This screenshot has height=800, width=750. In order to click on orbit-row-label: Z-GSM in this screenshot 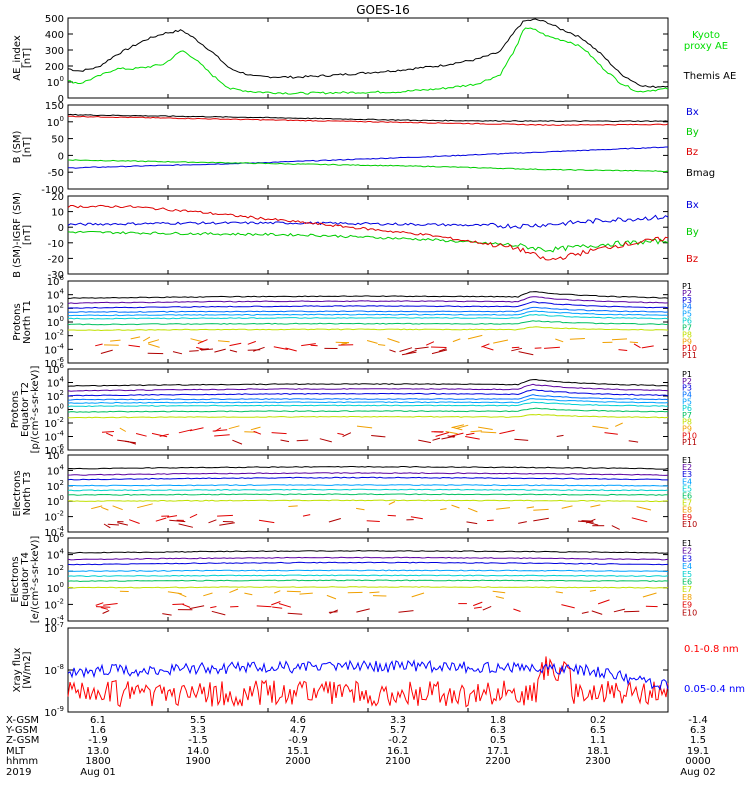, I will do `click(22, 740)`.